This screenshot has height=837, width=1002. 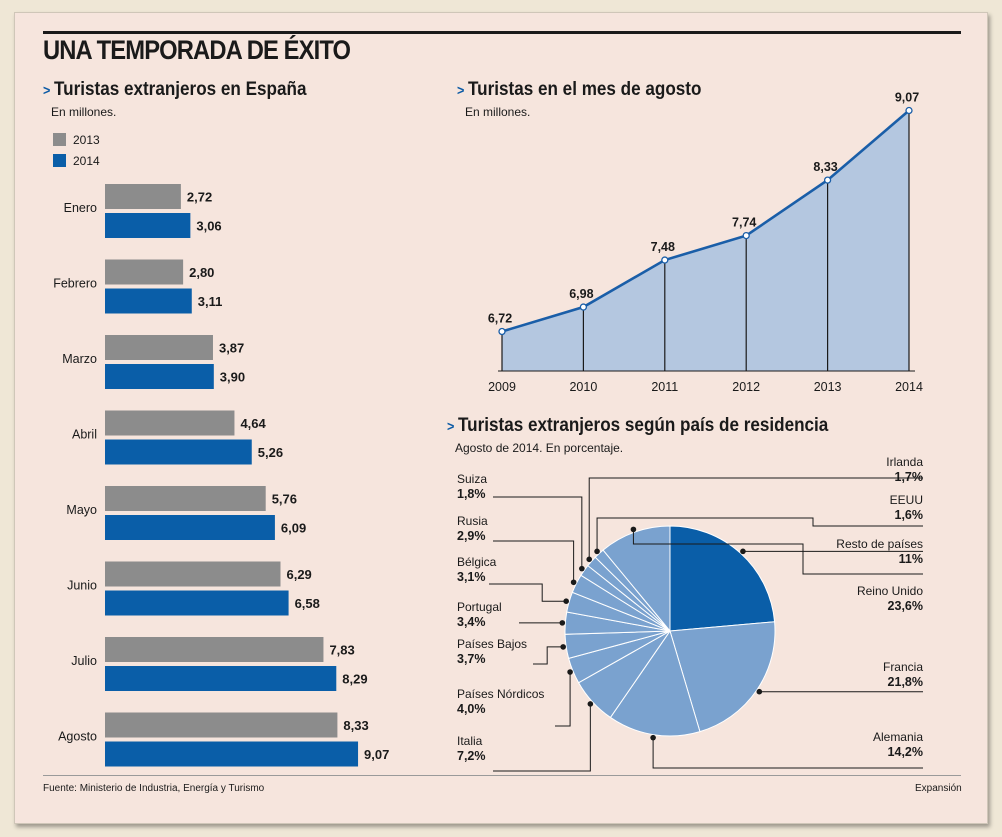 What do you see at coordinates (471, 577) in the screenshot?
I see `pie-slice-value: 3,1%` at bounding box center [471, 577].